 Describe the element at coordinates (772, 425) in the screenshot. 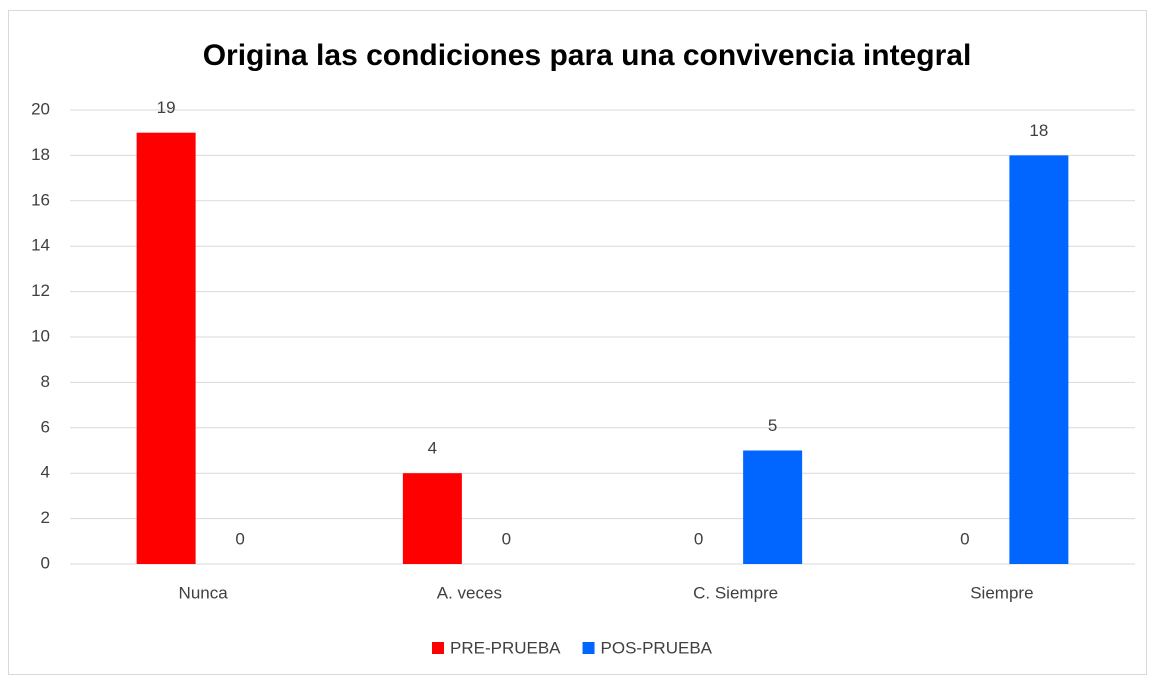

I see `data-label: 5` at that location.